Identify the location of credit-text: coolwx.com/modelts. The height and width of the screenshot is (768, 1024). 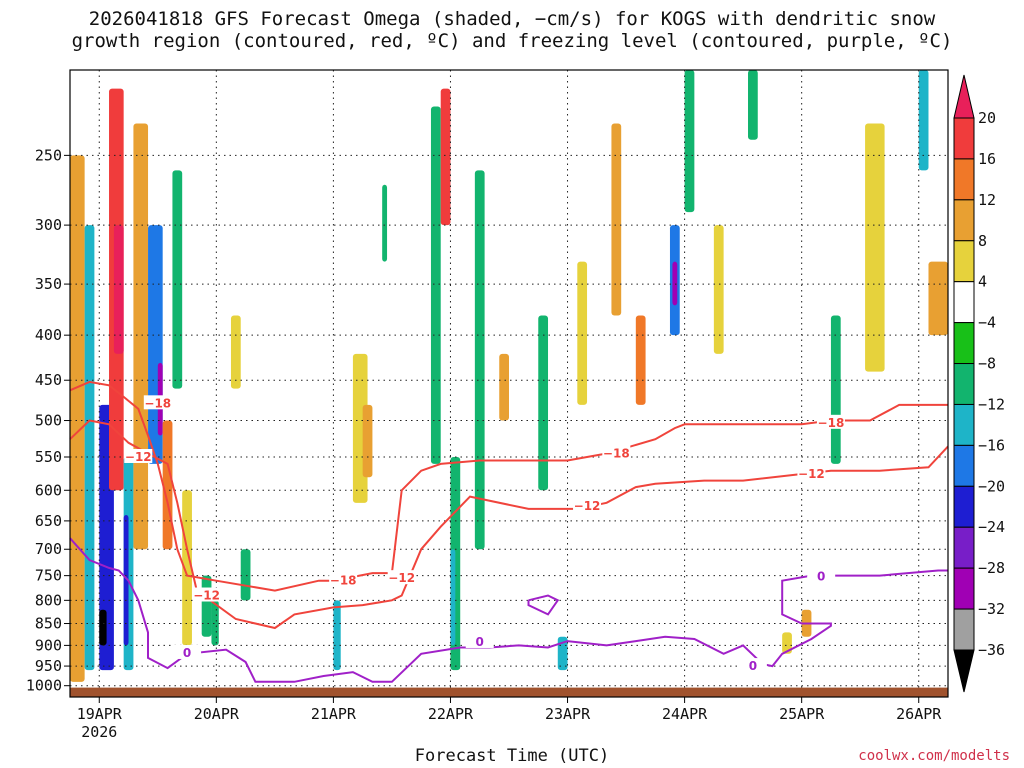
(934, 756).